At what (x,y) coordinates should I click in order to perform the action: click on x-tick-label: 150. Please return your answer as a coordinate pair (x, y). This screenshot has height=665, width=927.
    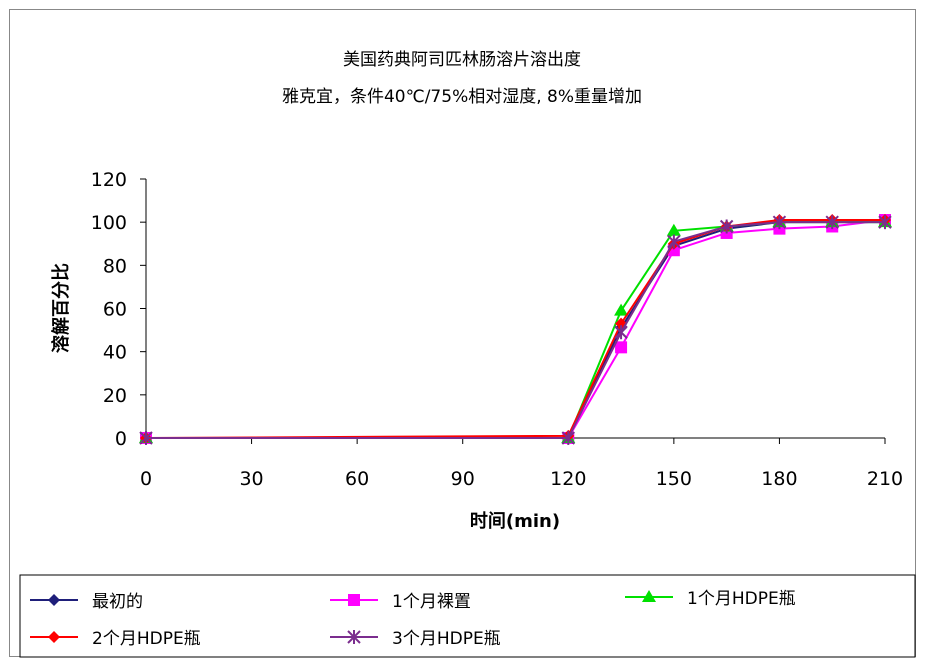
    Looking at the image, I should click on (674, 479).